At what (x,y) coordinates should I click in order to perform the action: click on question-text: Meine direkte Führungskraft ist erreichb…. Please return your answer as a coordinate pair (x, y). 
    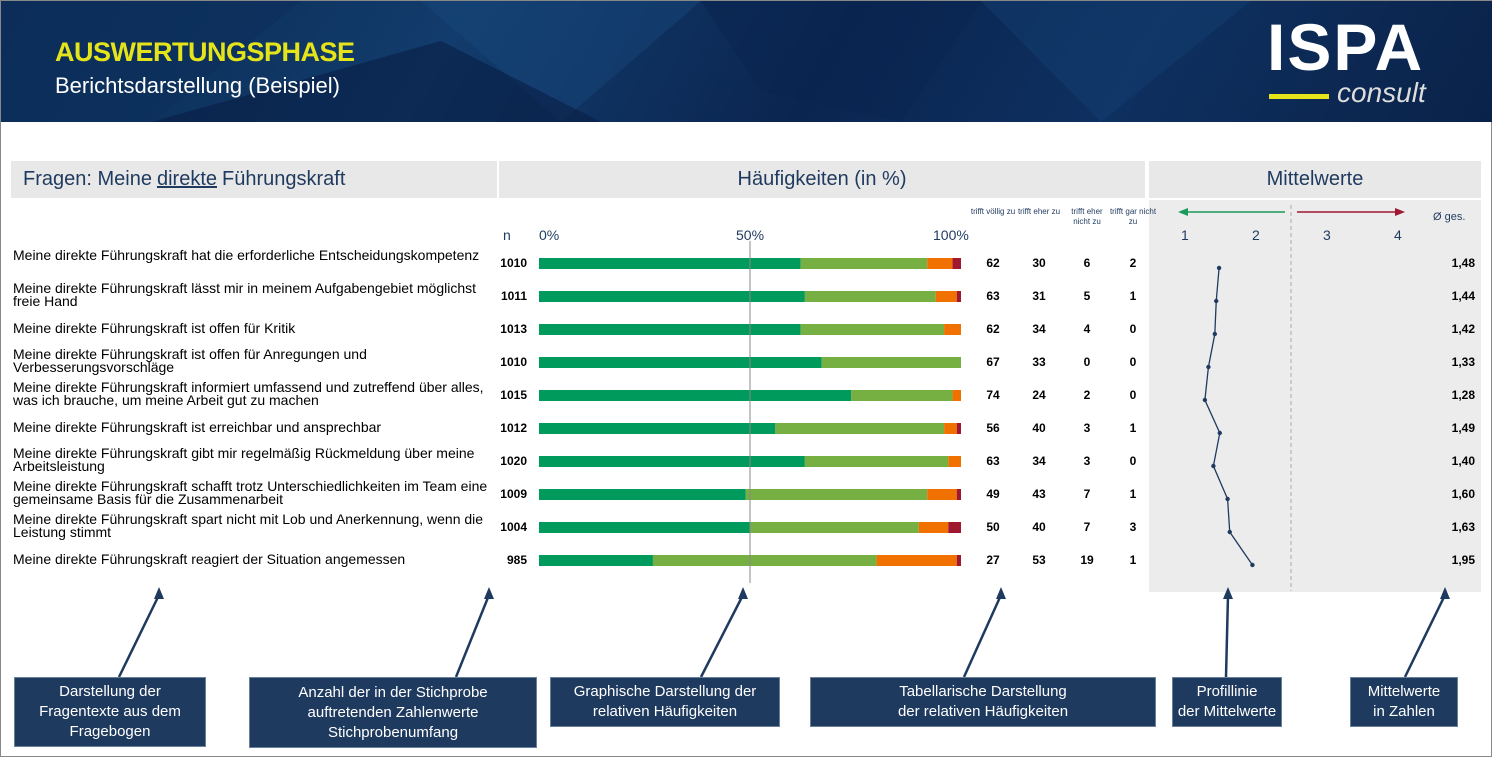
    Looking at the image, I should click on (197, 427).